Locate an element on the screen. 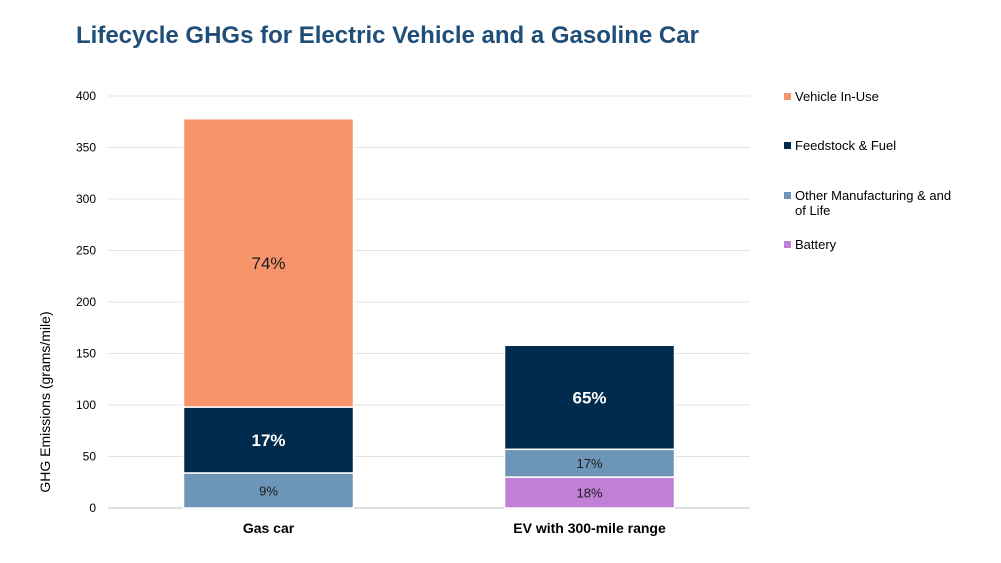 Image resolution: width=1001 pixels, height=563 pixels. y-tick-label-400: 400 is located at coordinates (86, 96).